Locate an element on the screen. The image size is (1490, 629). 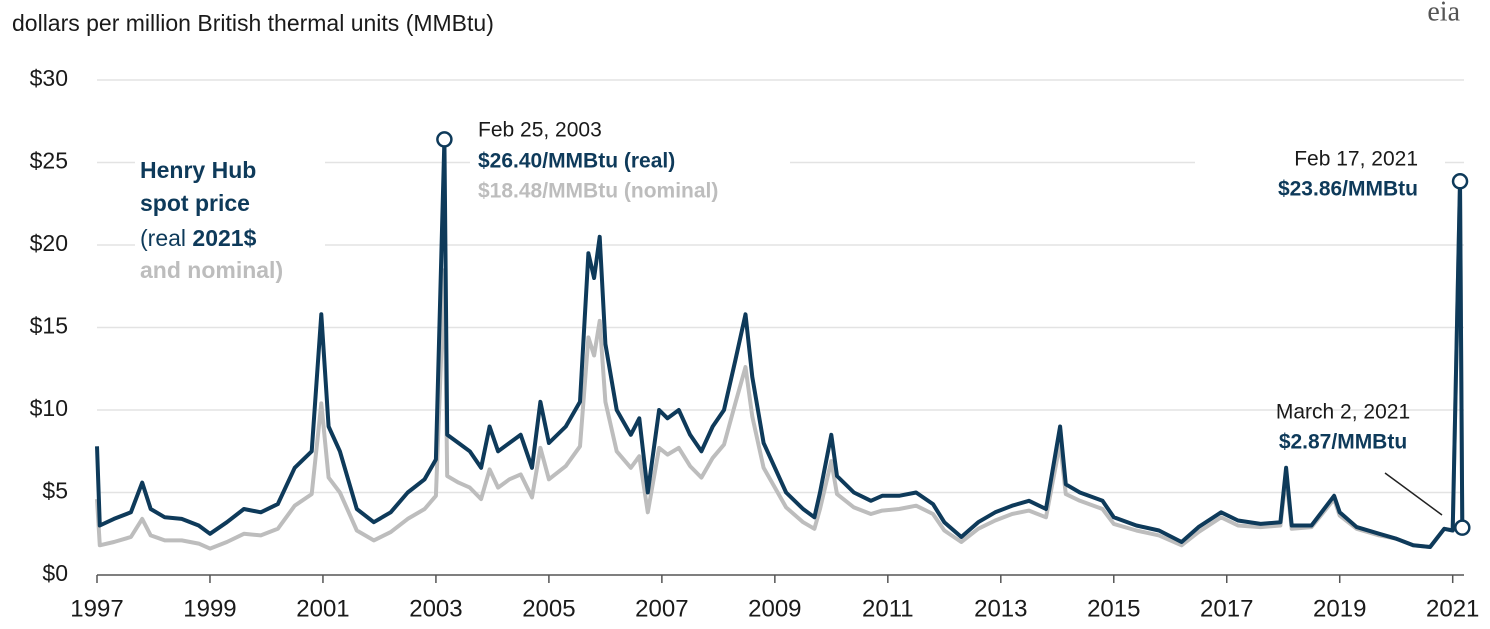
y-tick-label: $10 is located at coordinates (49, 408).